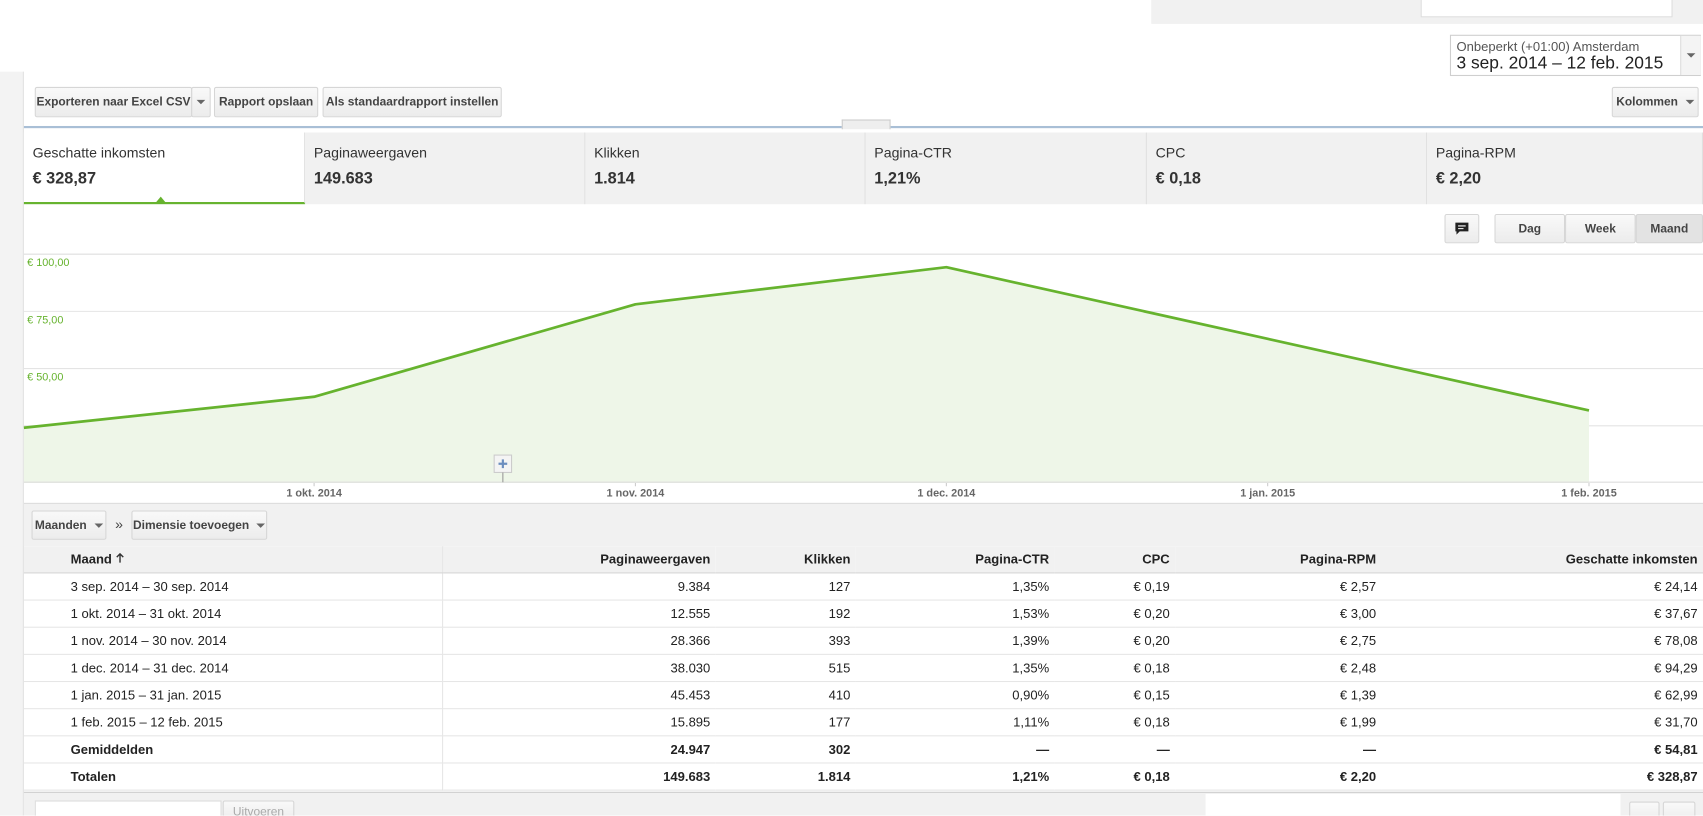  What do you see at coordinates (827, 559) in the screenshot?
I see `column-header-label: Klikken` at bounding box center [827, 559].